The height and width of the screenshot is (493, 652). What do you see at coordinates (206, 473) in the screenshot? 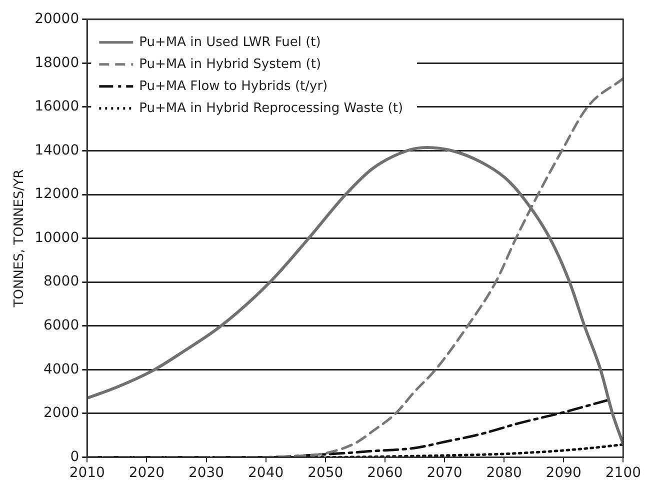
I see `x-tick-label: 2030` at bounding box center [206, 473].